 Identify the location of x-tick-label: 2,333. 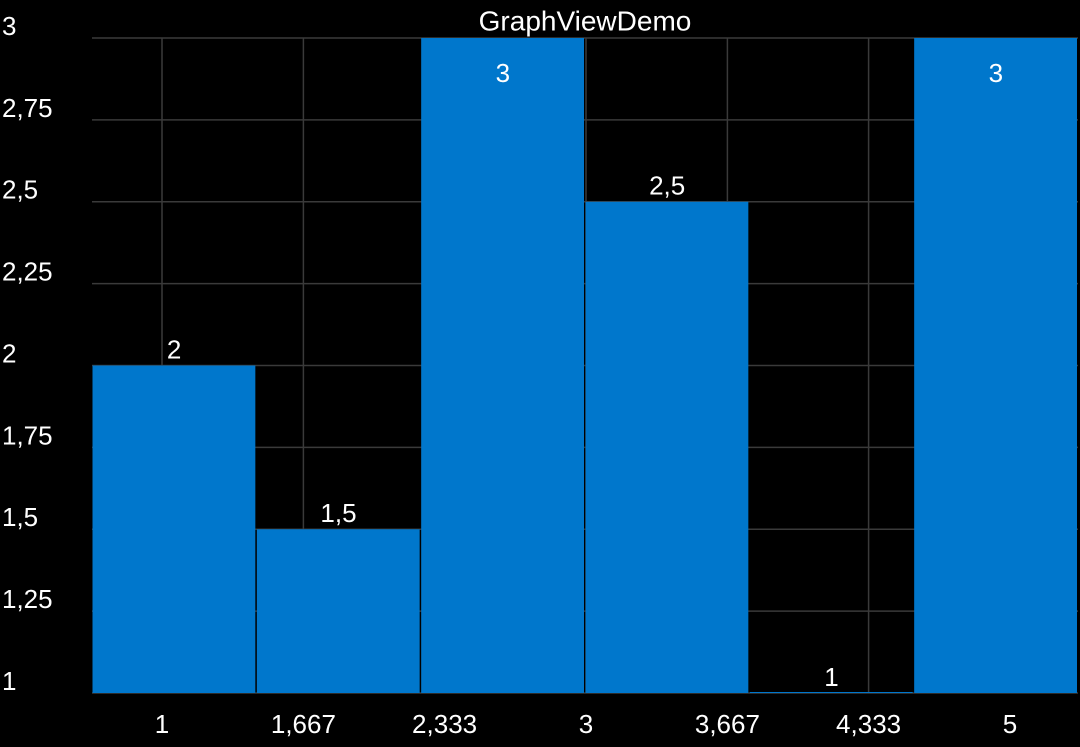
(444, 724).